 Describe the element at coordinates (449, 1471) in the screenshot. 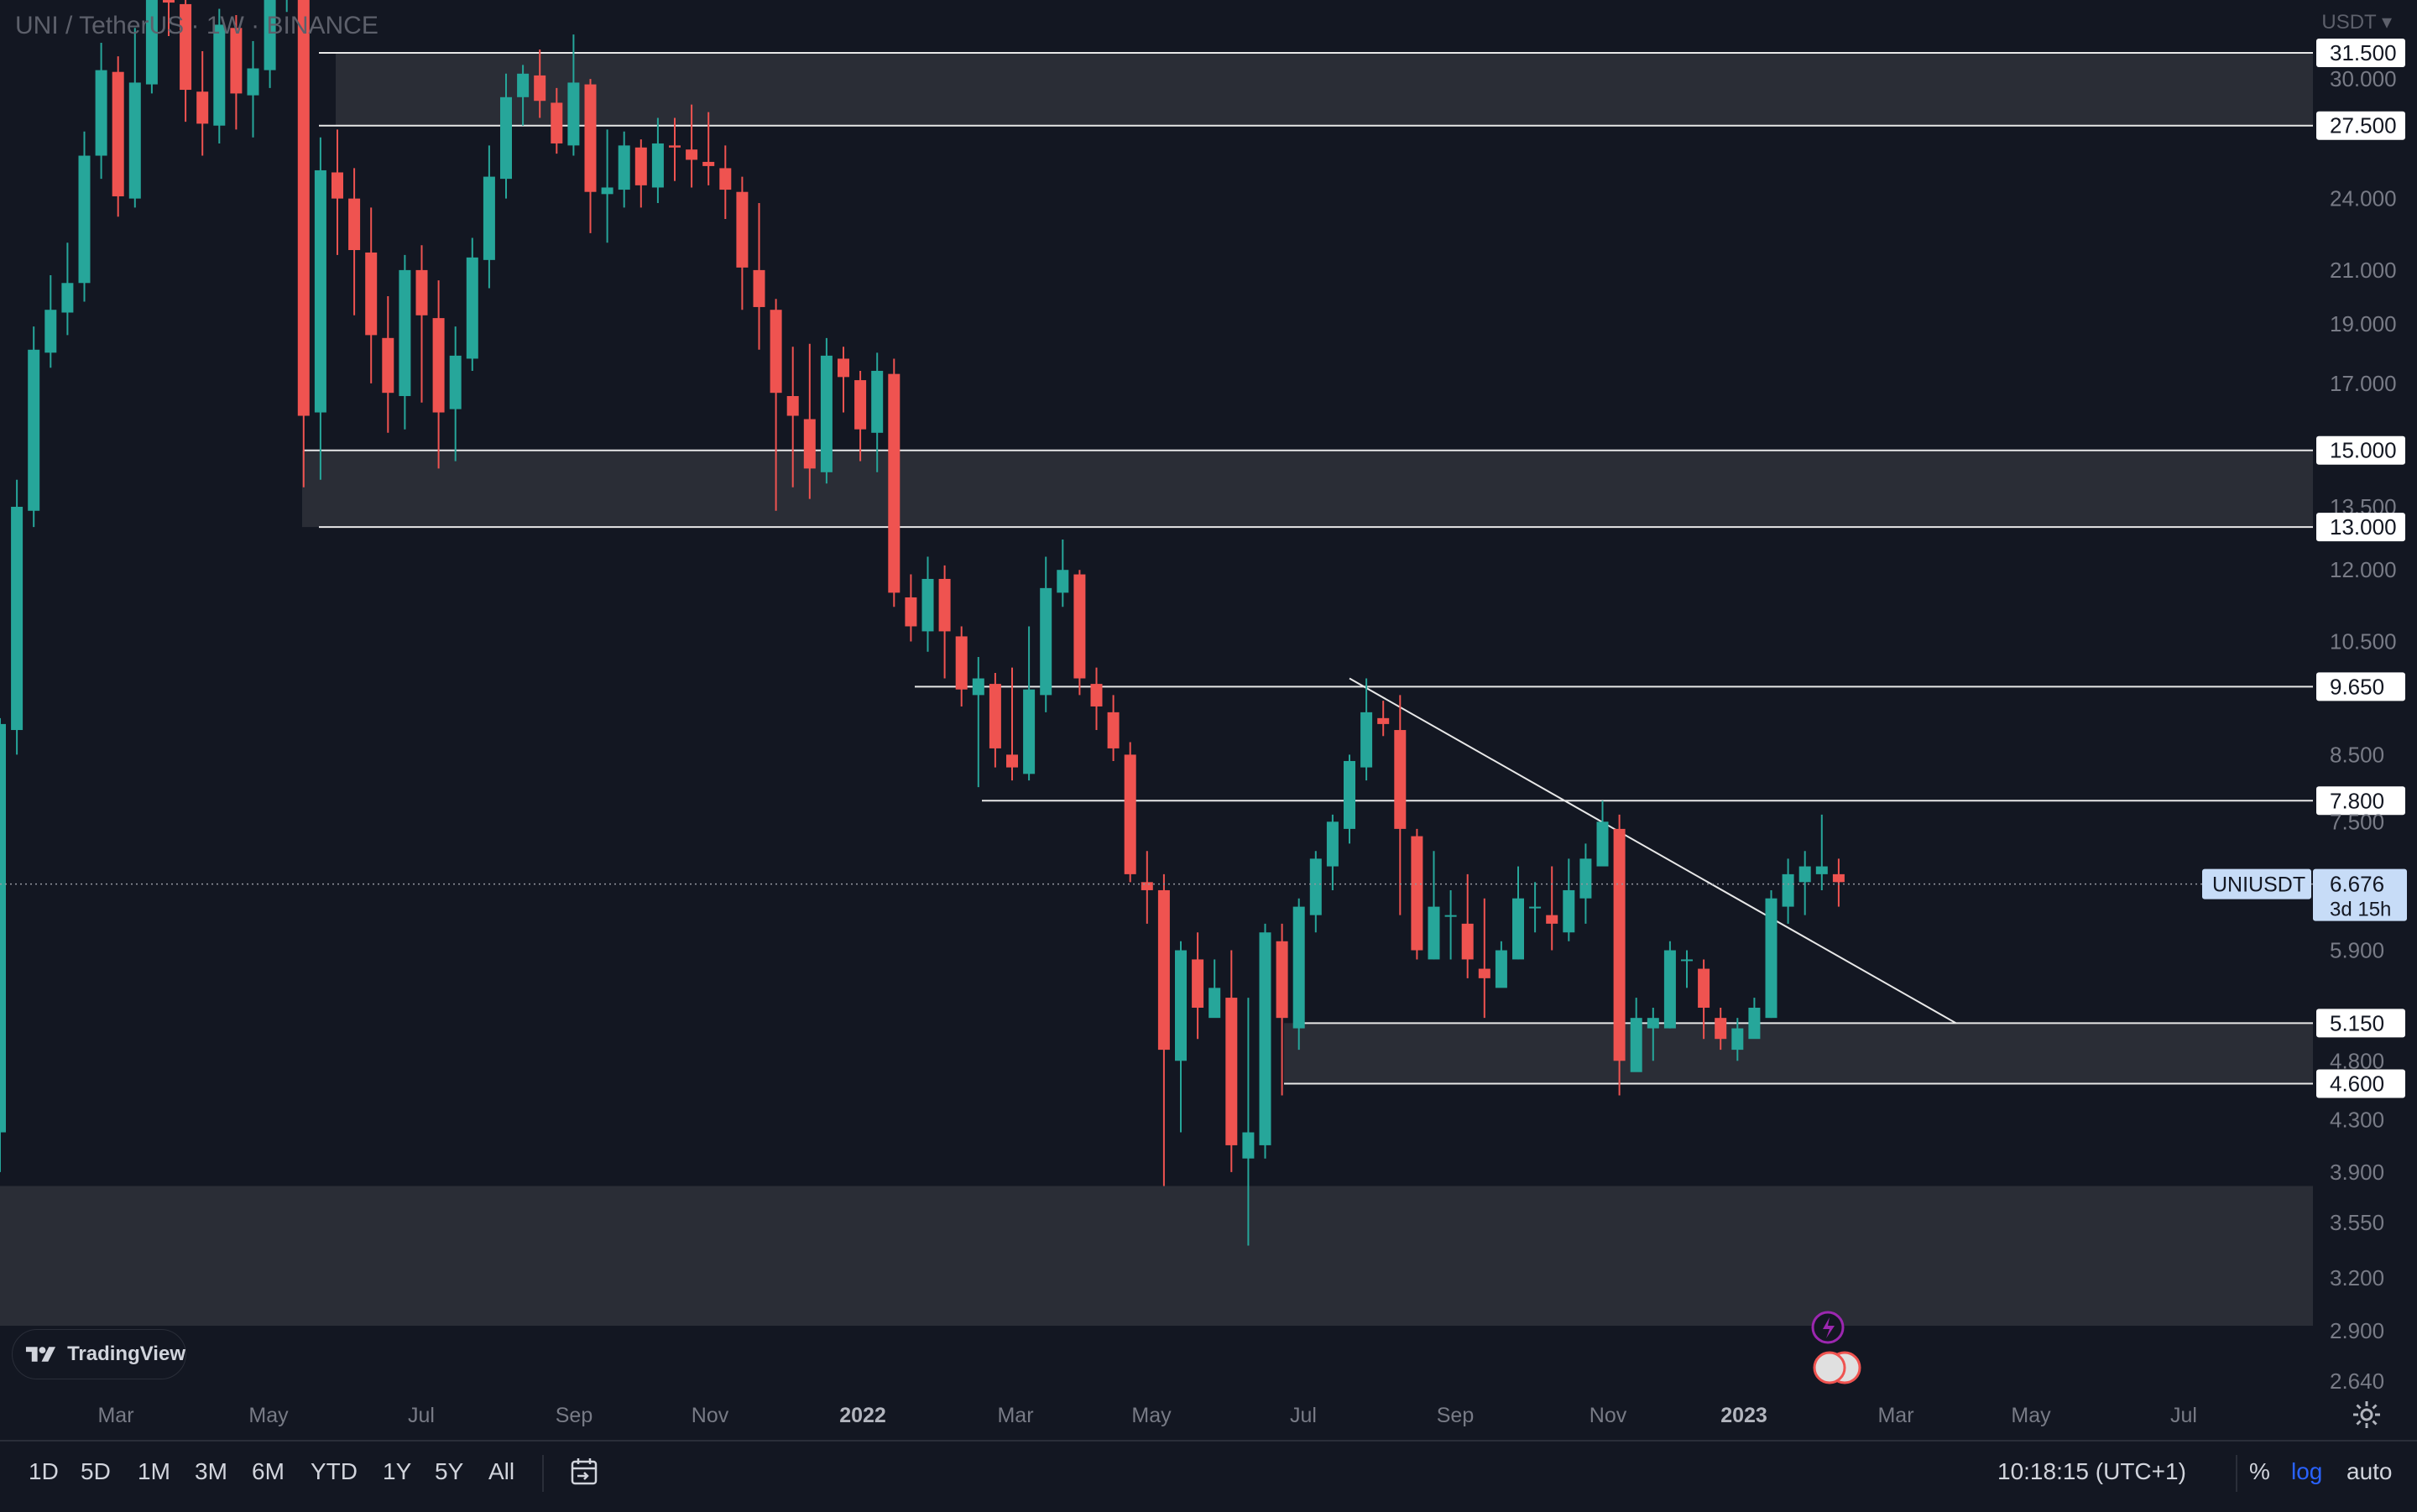

I see `range-5y-button: 5Y` at that location.